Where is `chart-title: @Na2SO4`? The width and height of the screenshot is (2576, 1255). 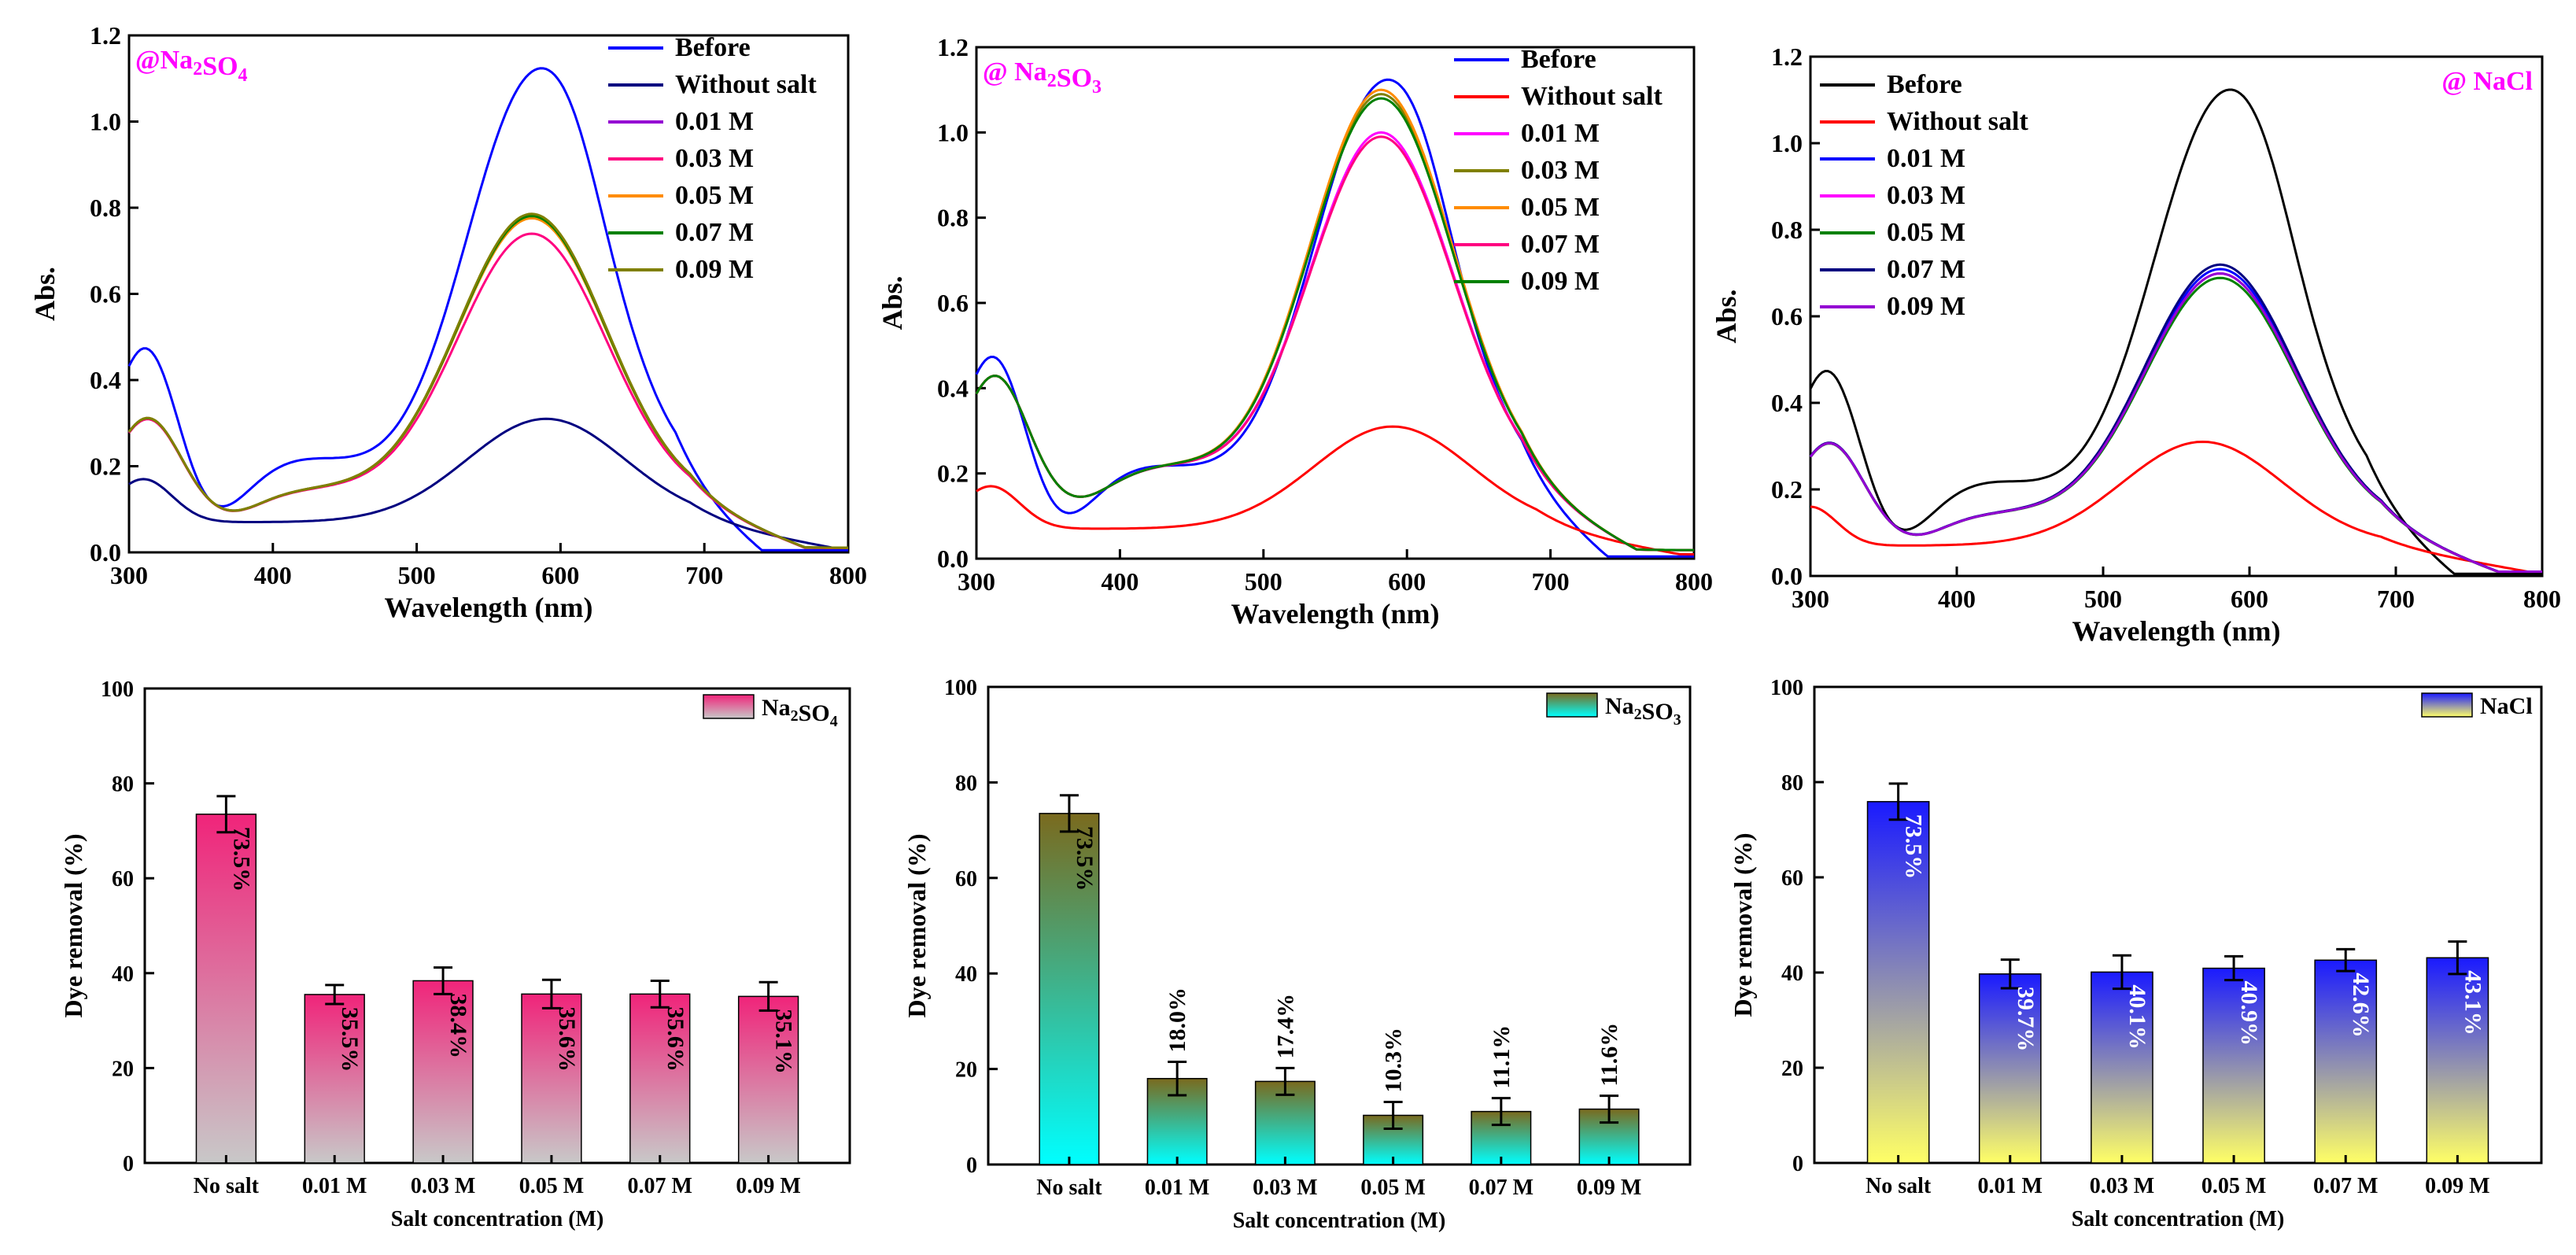
chart-title: @Na2SO4 is located at coordinates (192, 66).